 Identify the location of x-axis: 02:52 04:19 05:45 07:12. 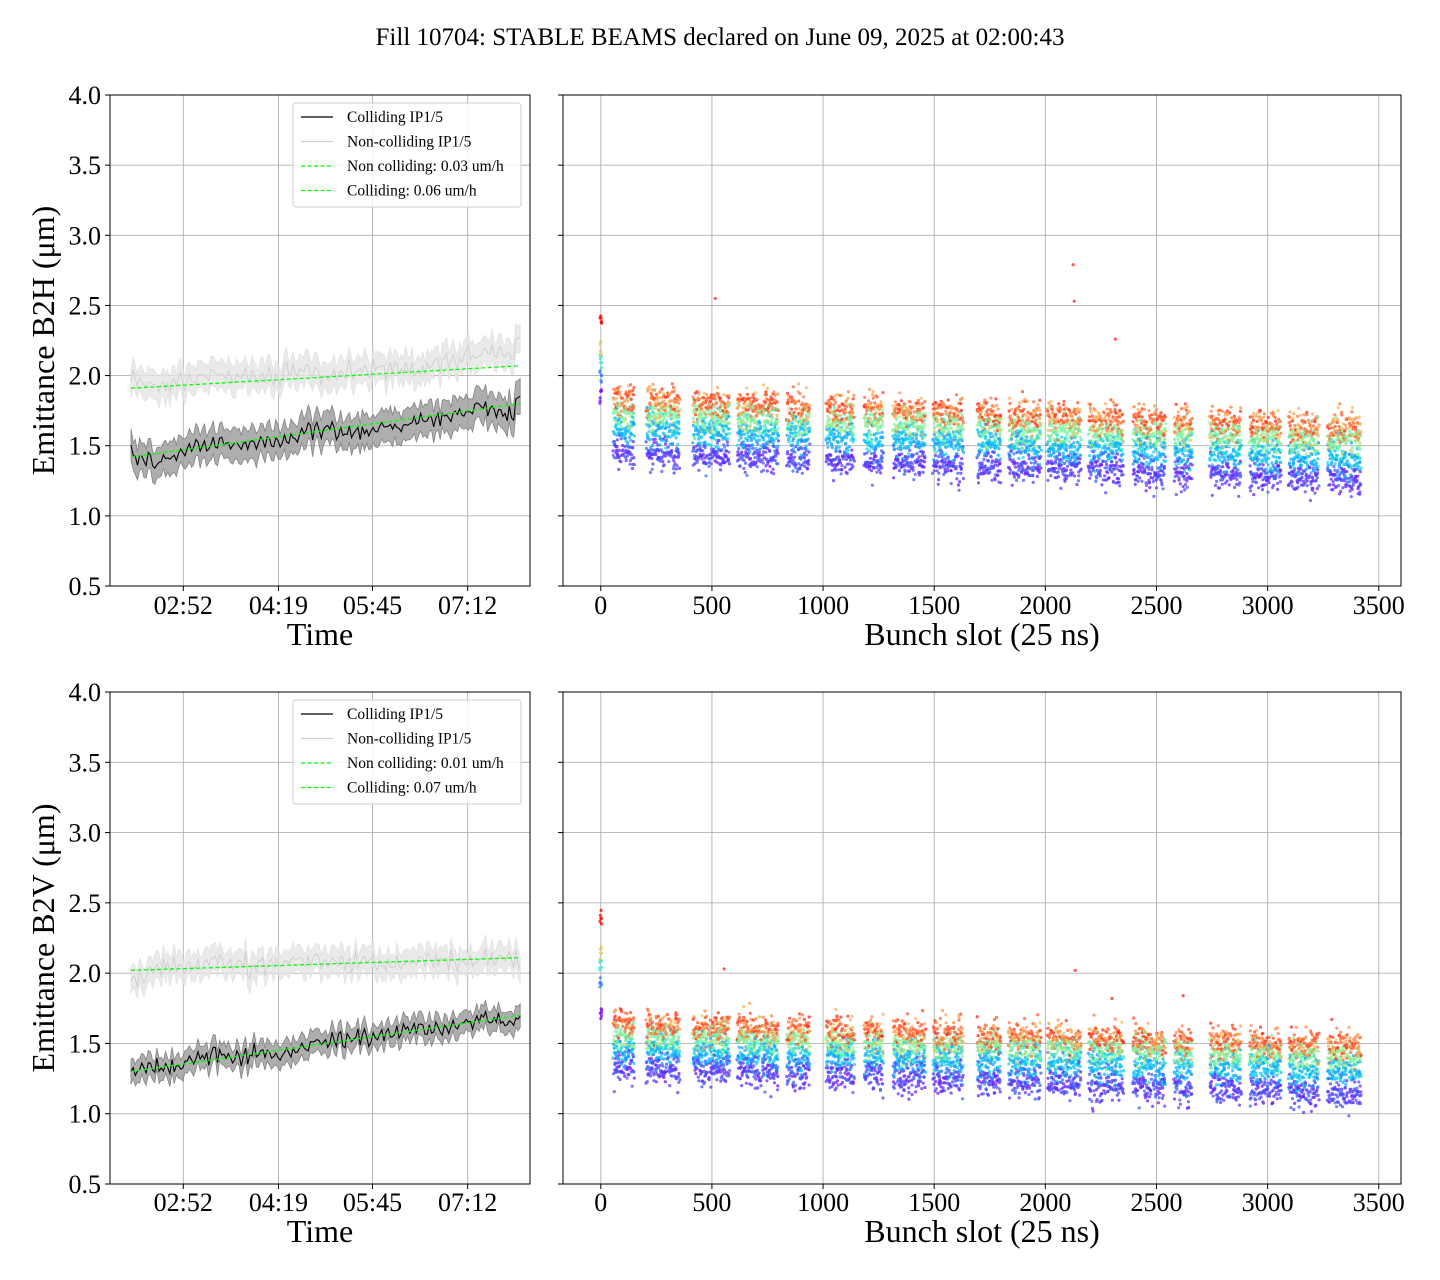
(325, 603).